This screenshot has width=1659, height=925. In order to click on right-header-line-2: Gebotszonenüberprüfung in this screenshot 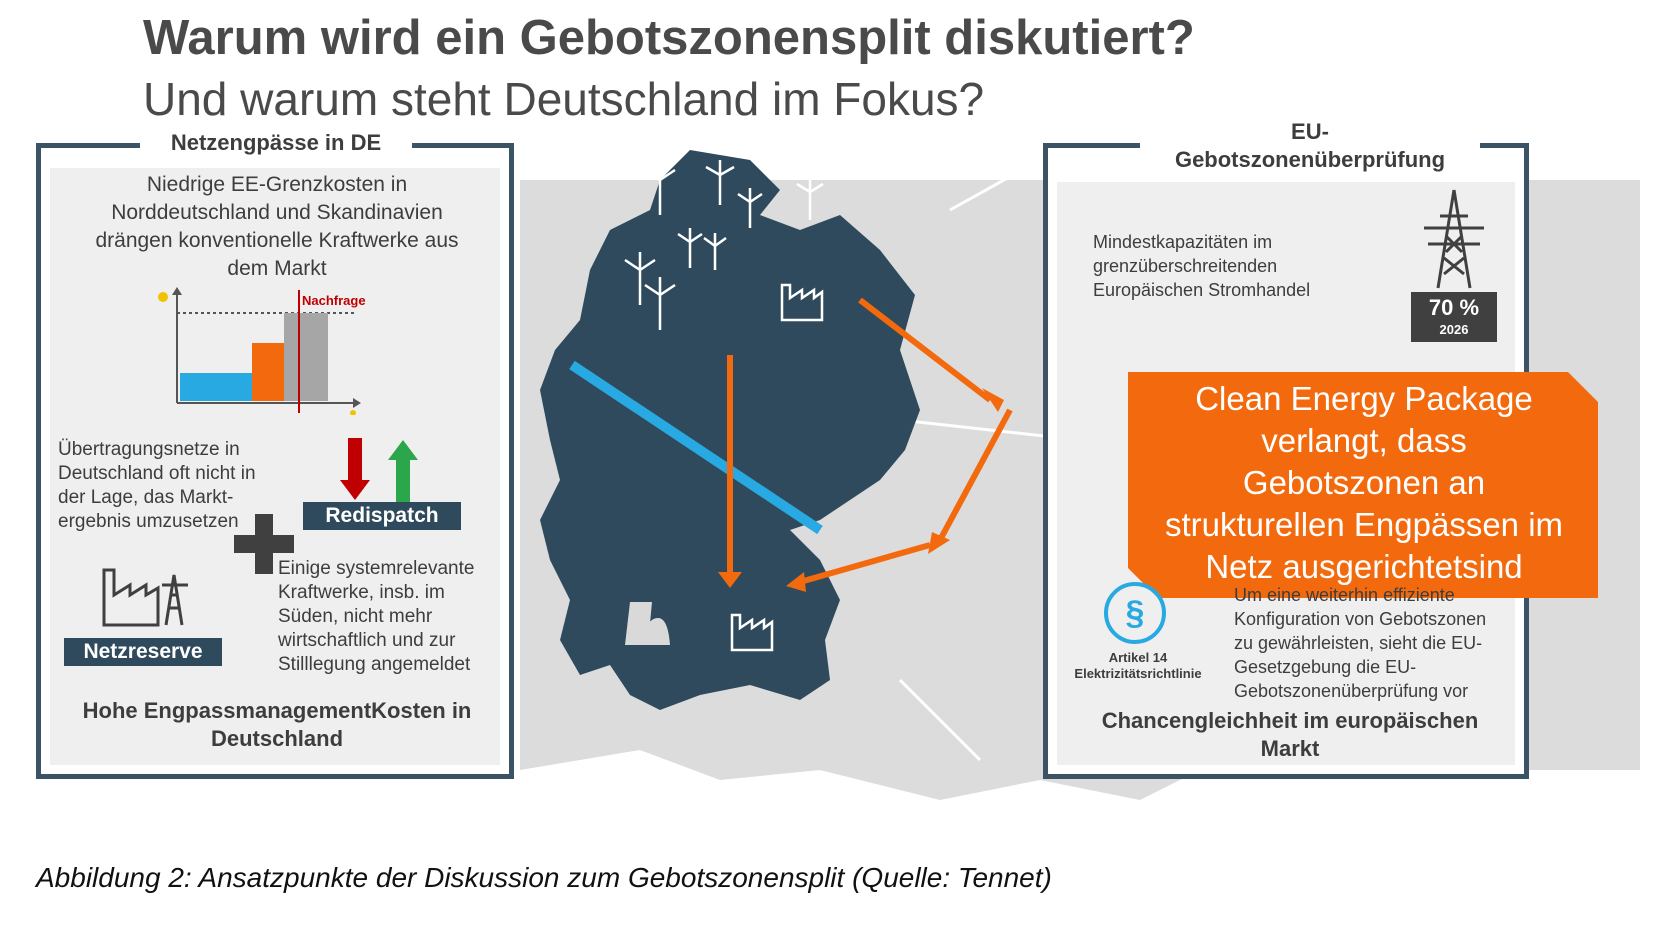, I will do `click(1310, 159)`.